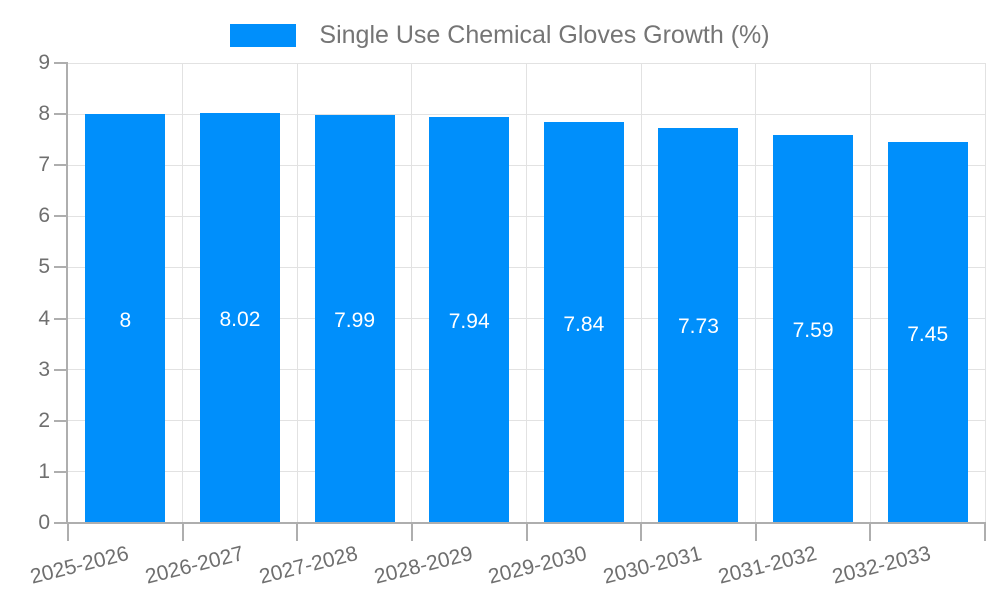 Image resolution: width=1000 pixels, height=600 pixels. What do you see at coordinates (44, 267) in the screenshot?
I see `y-axis-tick-label: 5` at bounding box center [44, 267].